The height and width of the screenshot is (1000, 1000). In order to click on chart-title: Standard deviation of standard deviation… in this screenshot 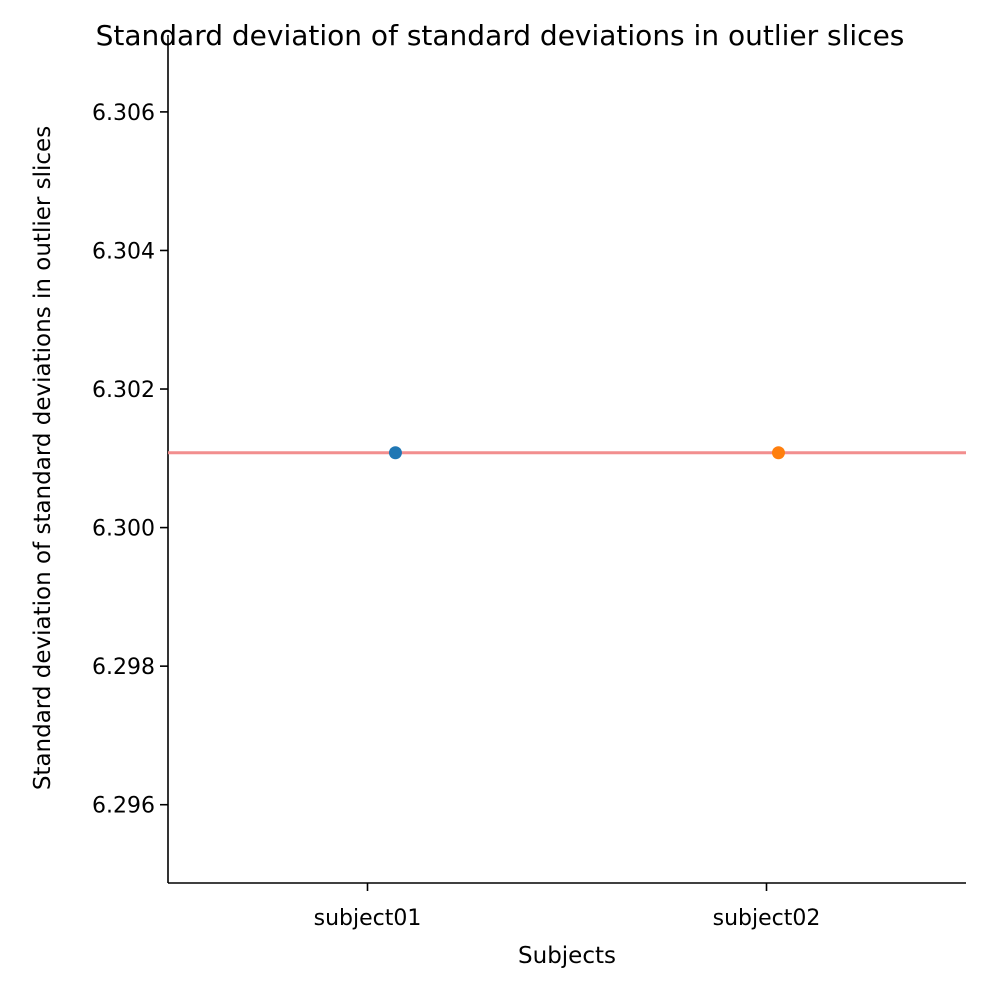, I will do `click(500, 35)`.